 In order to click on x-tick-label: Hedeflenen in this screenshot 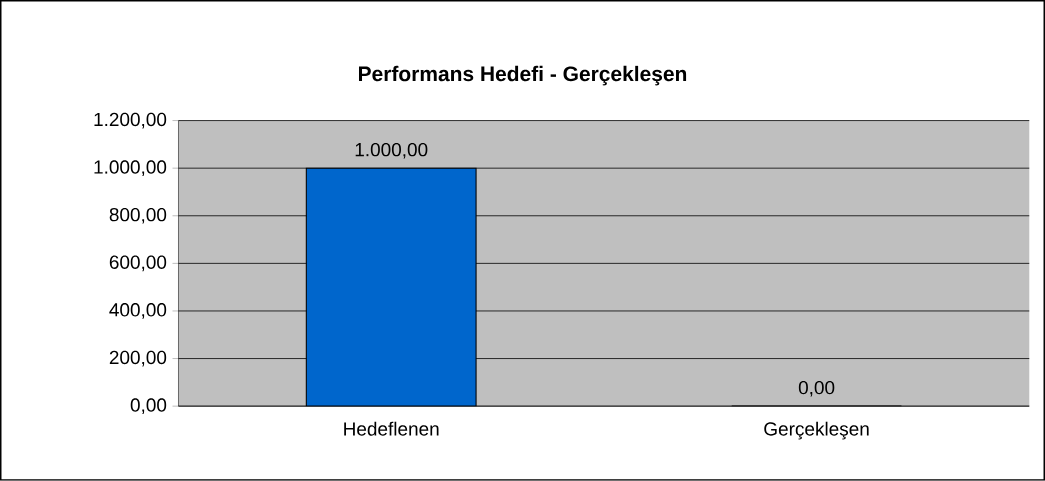, I will do `click(391, 428)`.